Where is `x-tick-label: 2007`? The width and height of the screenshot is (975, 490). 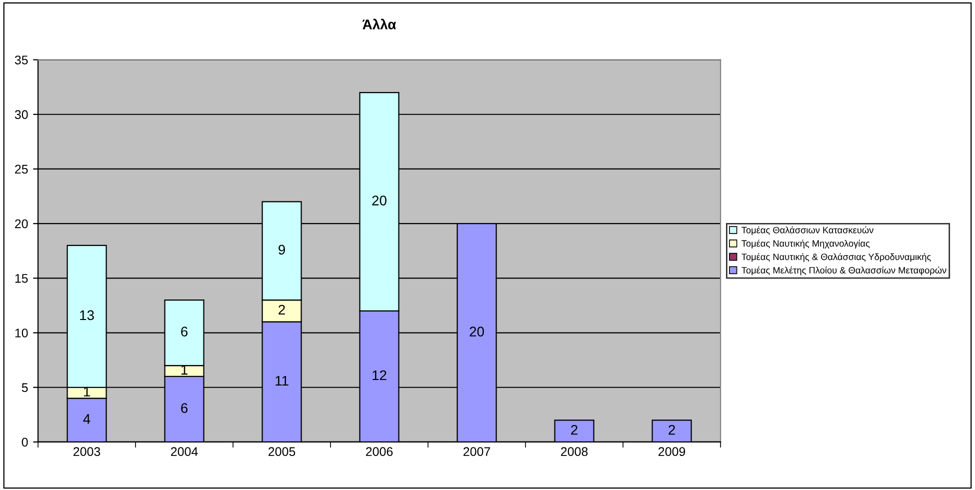 x-tick-label: 2007 is located at coordinates (477, 451).